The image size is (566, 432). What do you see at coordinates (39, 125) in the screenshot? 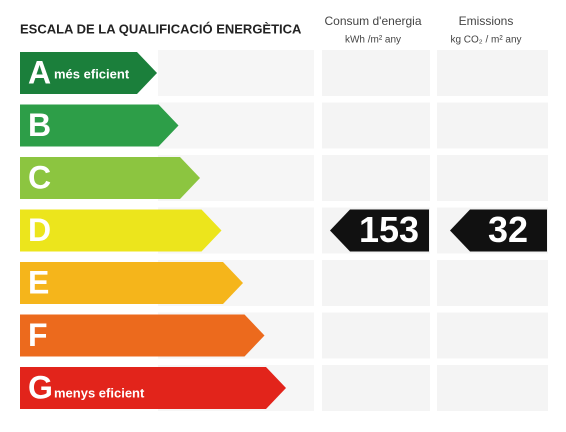
I see `rating-letter: B` at bounding box center [39, 125].